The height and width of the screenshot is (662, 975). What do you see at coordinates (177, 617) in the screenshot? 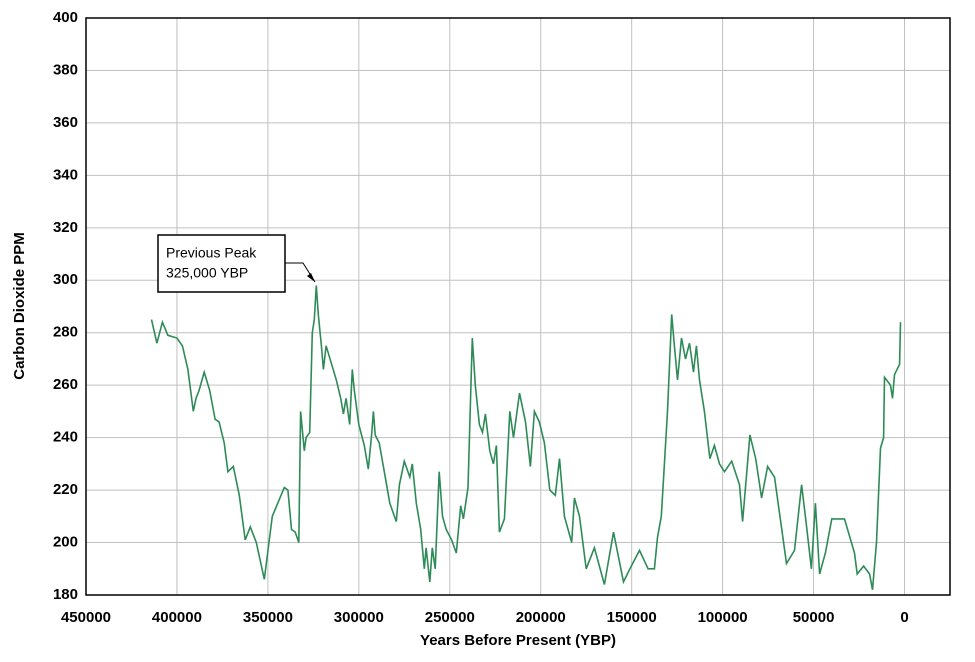
I see `x-tick-label: 400000` at bounding box center [177, 617].